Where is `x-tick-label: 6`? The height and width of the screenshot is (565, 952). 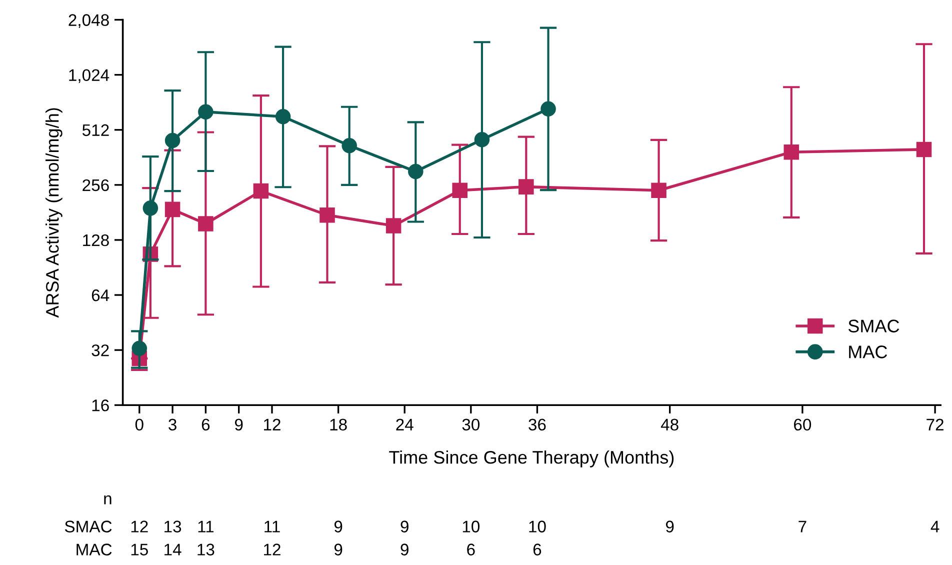
x-tick-label: 6 is located at coordinates (206, 424).